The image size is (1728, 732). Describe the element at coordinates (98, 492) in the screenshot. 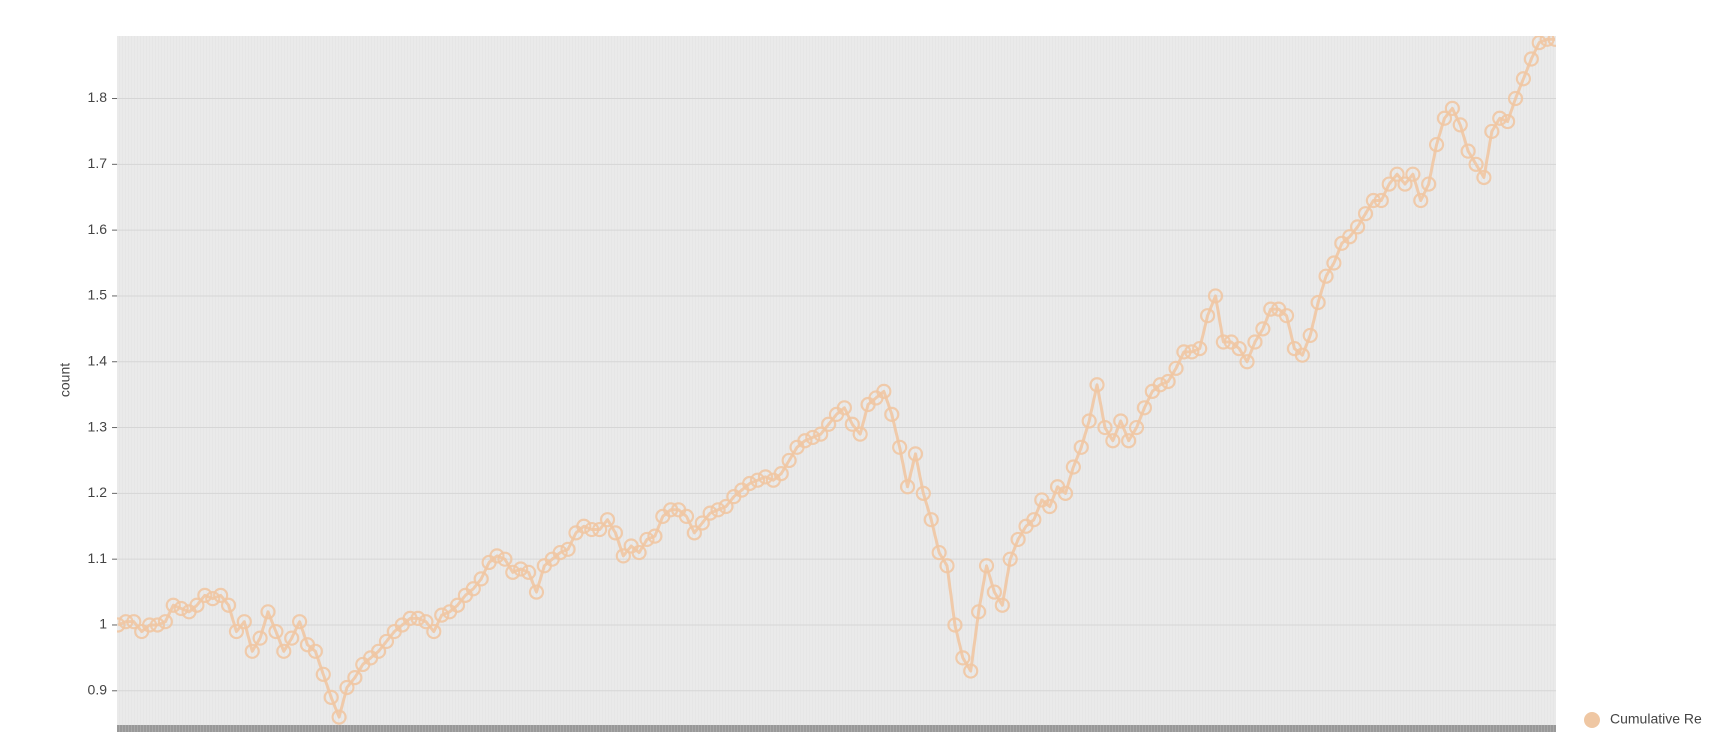

I see `y-tick-label: 1.2` at that location.